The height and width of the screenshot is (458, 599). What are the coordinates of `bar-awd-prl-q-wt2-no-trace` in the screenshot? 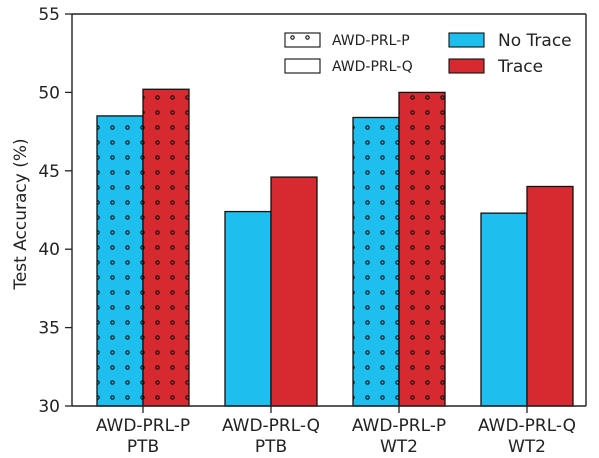 It's located at (504, 309).